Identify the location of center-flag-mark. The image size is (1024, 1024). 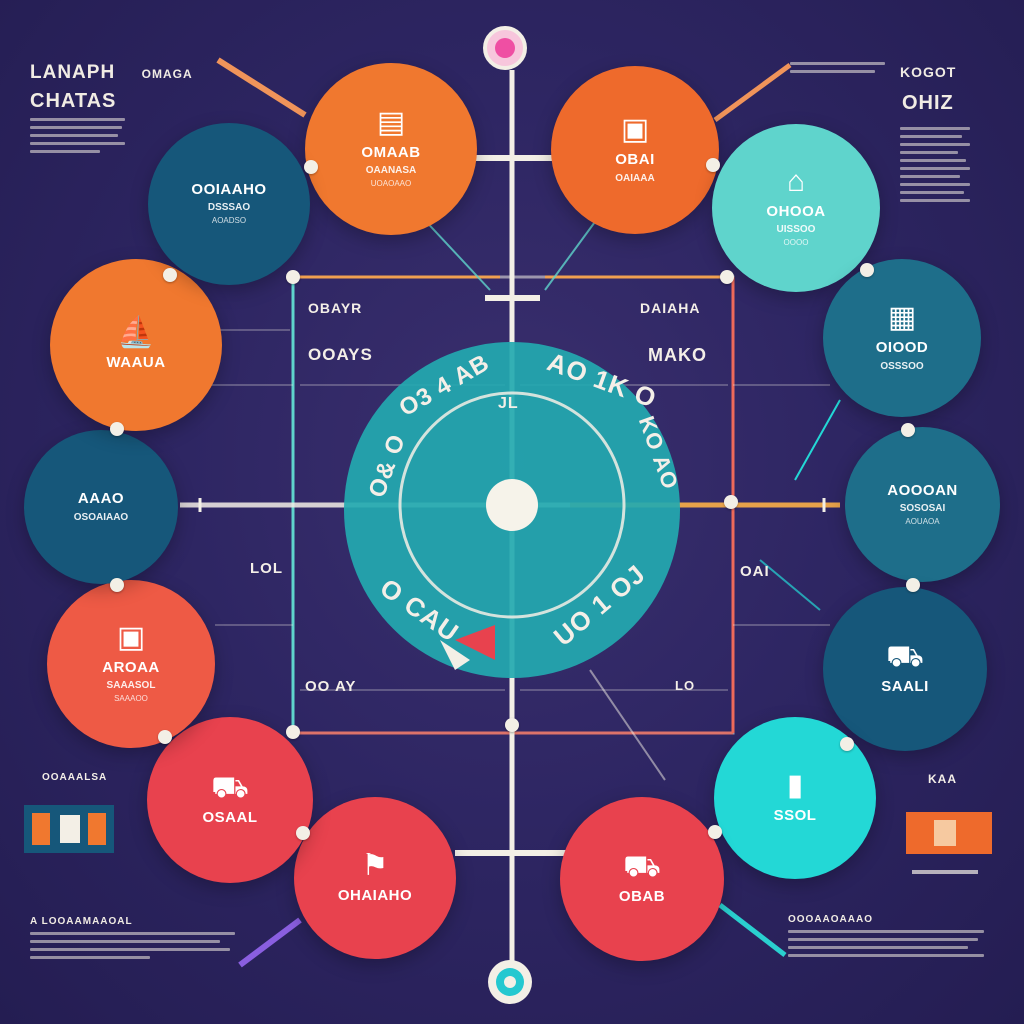
(455, 655).